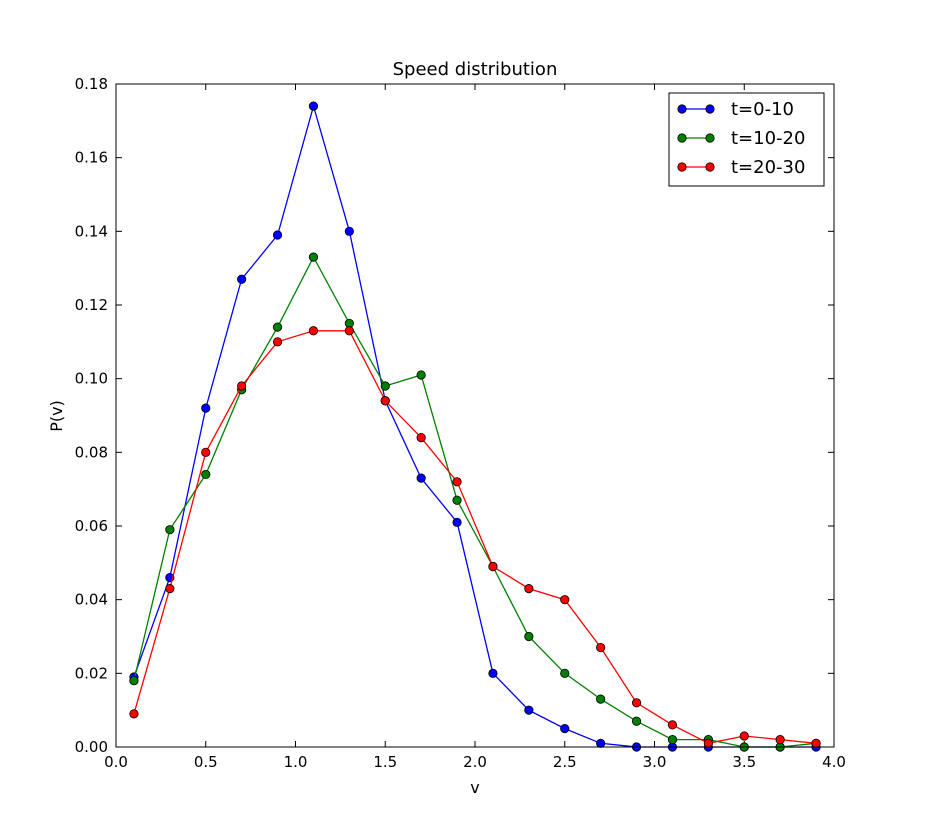 This screenshot has width=926, height=831. Describe the element at coordinates (91, 84) in the screenshot. I see `y-tick-label: 0.18` at that location.